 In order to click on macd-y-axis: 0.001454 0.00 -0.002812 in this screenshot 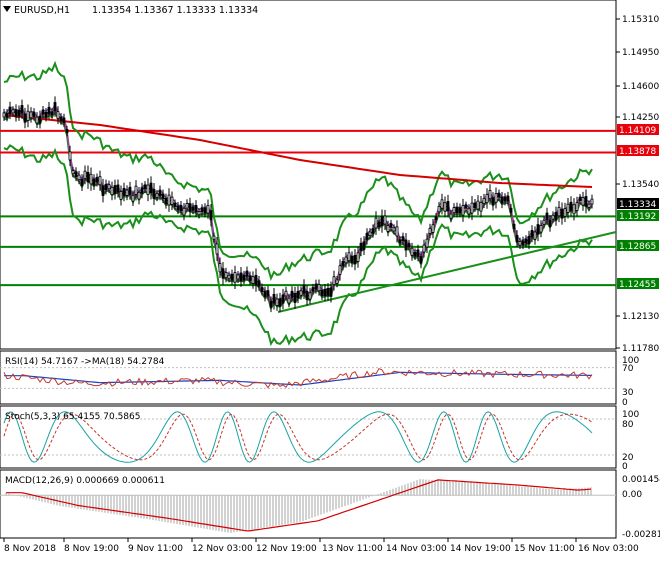, I will do `click(641, 507)`.